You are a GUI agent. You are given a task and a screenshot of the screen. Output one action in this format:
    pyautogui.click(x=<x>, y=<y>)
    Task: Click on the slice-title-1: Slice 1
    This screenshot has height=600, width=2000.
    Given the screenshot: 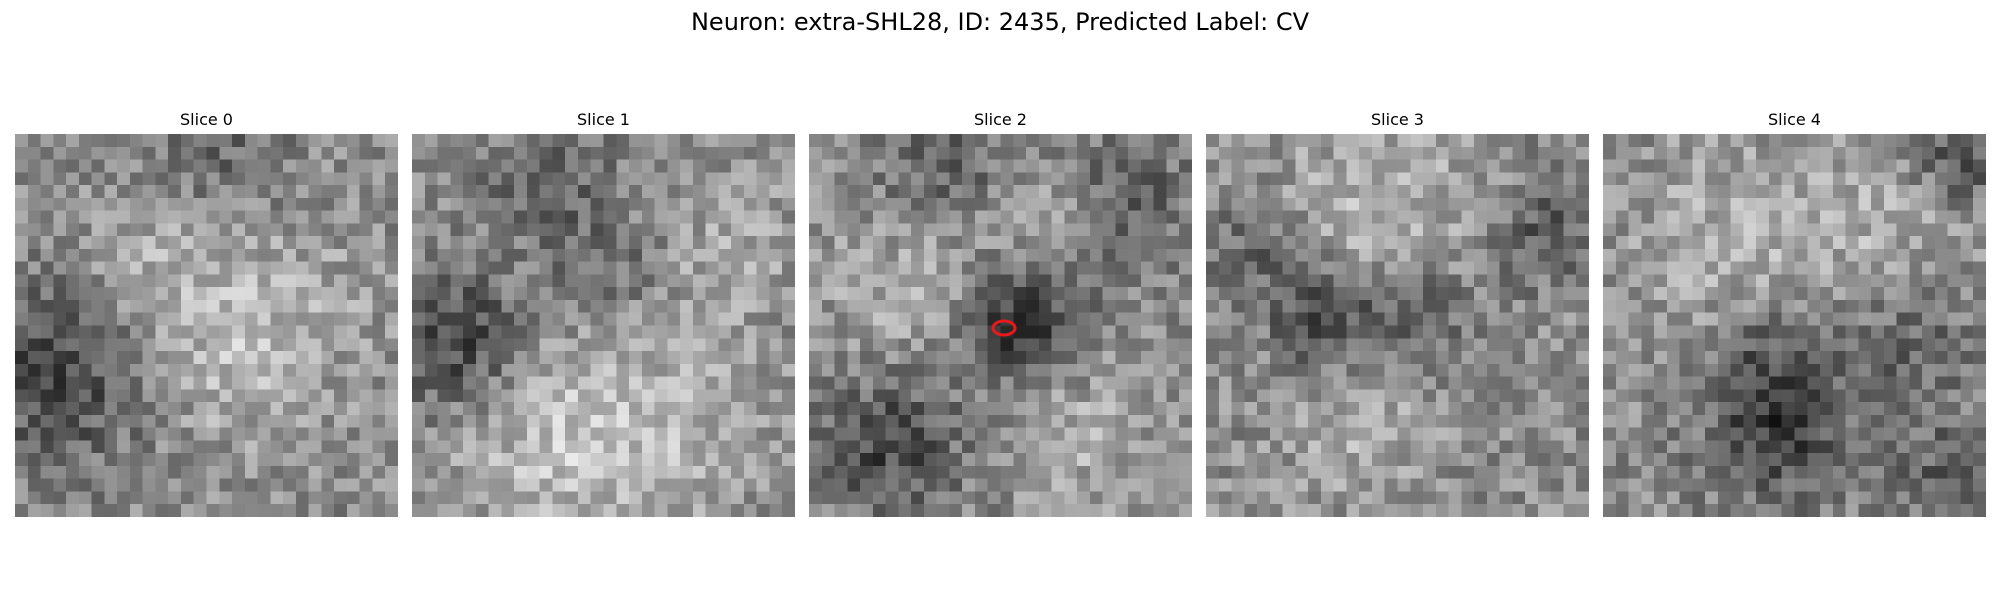 What is the action you would take?
    pyautogui.click(x=603, y=119)
    